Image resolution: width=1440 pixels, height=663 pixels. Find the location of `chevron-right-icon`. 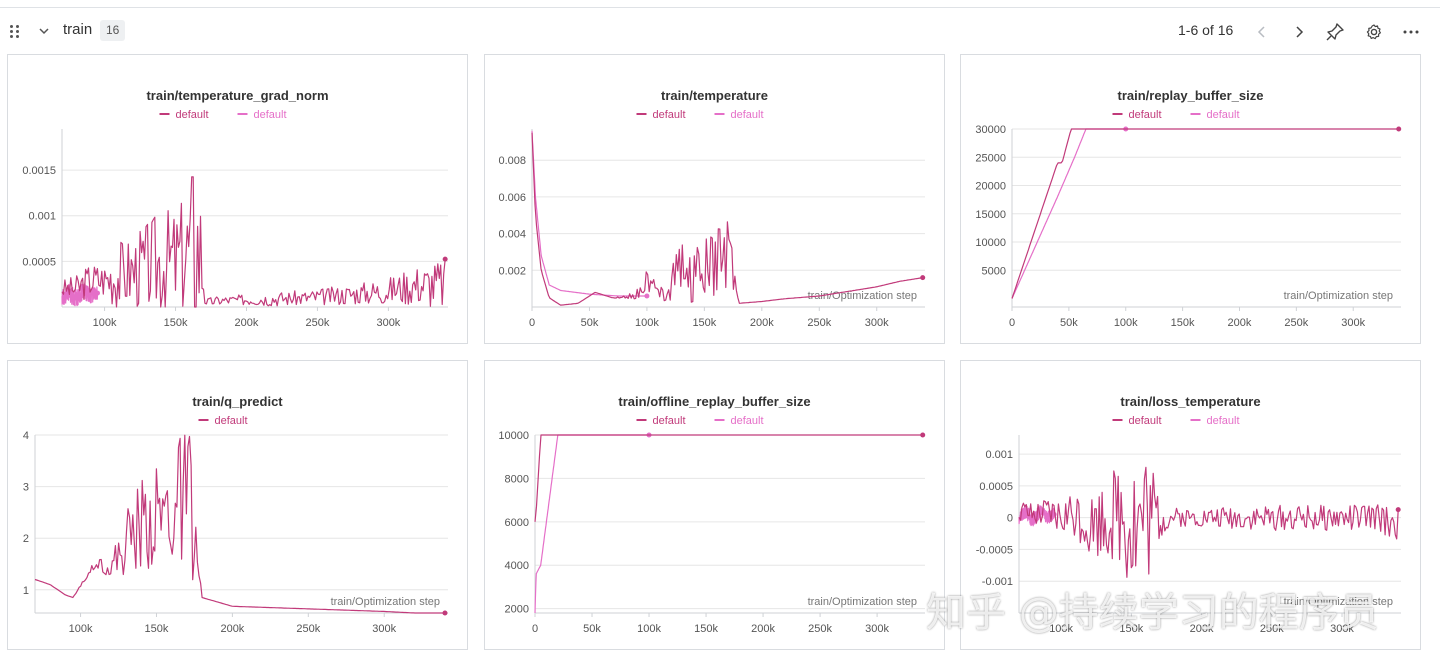

chevron-right-icon is located at coordinates (1299, 32).